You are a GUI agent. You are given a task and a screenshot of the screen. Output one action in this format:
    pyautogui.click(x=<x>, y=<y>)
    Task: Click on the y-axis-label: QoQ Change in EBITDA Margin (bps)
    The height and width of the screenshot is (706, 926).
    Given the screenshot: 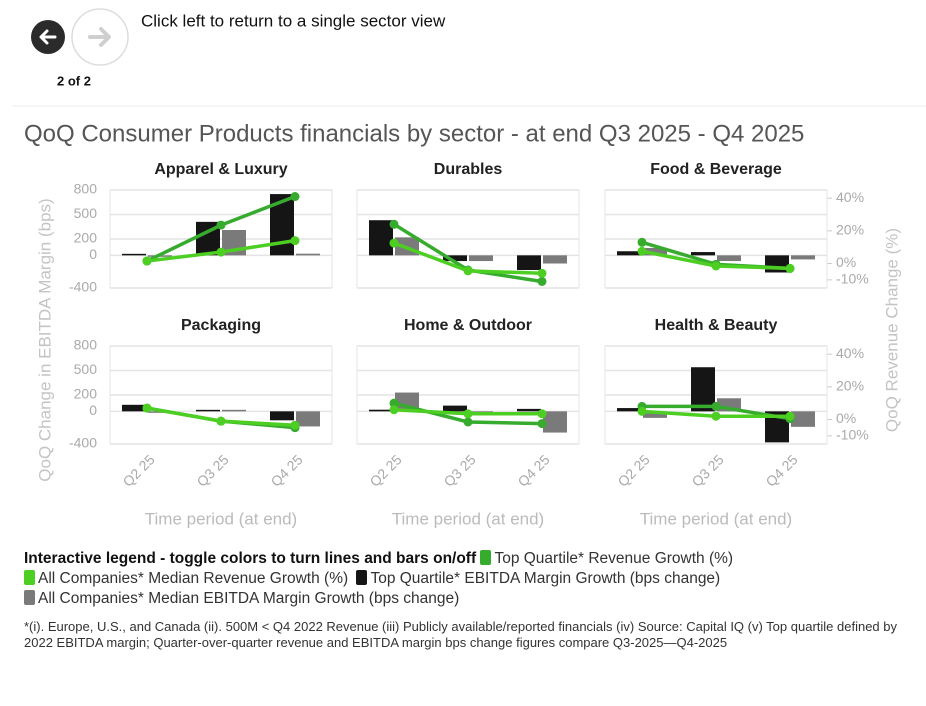 What is the action you would take?
    pyautogui.click(x=44, y=339)
    